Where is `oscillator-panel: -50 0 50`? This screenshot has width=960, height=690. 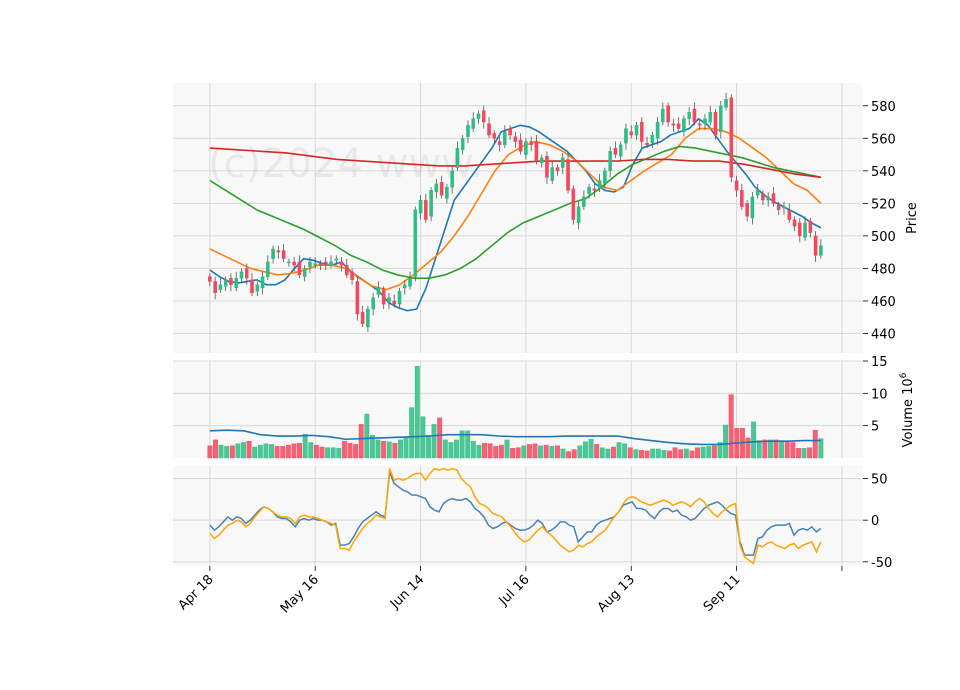 oscillator-panel: -50 0 50 is located at coordinates (532, 518).